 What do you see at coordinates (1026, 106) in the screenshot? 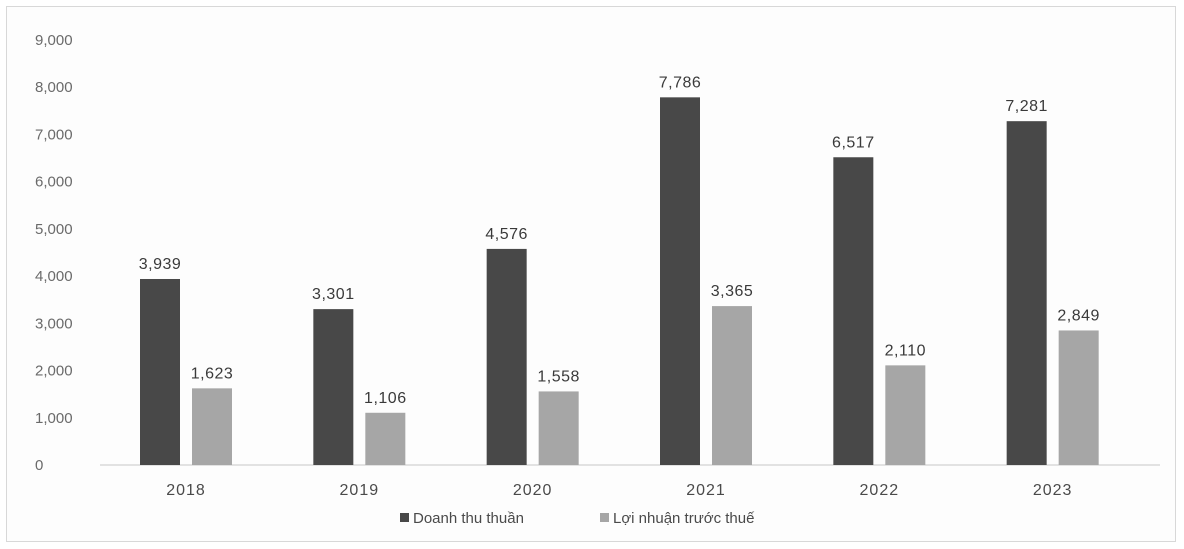
I see `data-label: 7,281` at bounding box center [1026, 106].